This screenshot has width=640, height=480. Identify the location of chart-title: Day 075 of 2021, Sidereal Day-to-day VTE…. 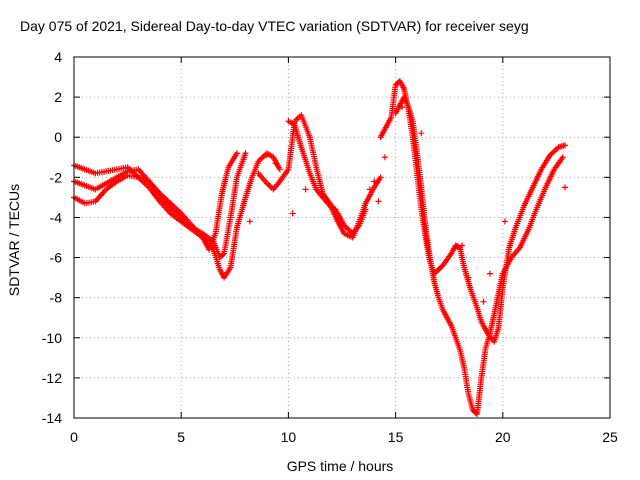
(274, 26).